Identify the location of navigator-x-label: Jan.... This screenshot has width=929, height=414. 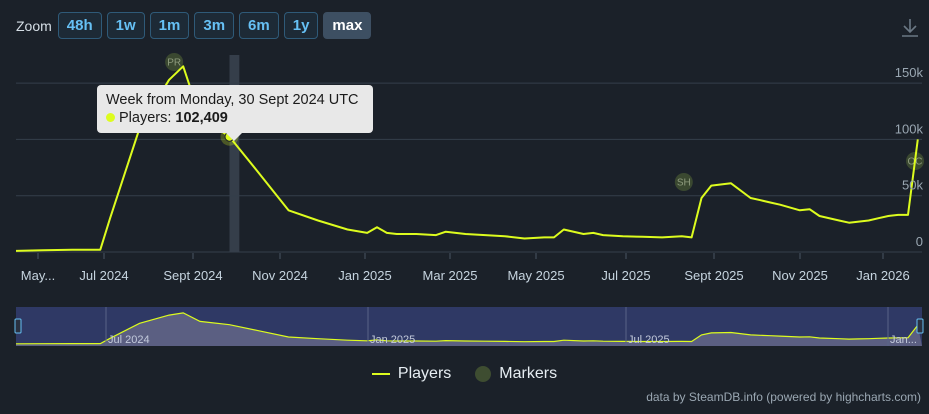
(903, 340).